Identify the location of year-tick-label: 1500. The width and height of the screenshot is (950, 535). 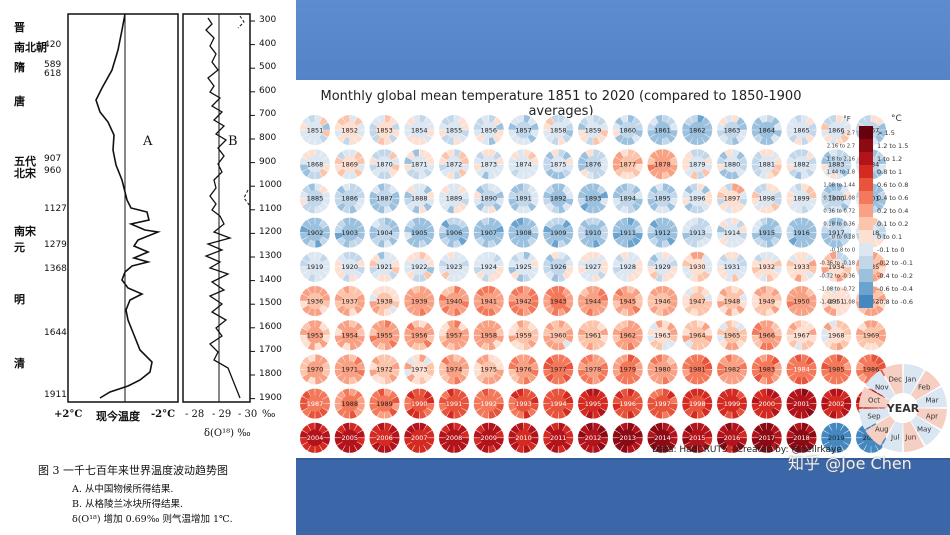
(270, 303).